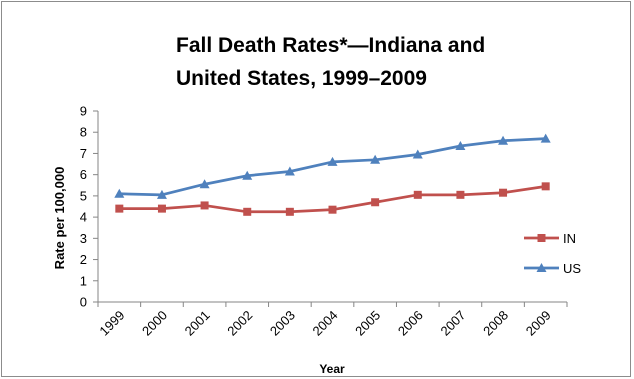 This screenshot has width=634, height=379. I want to click on y-tick-label: 3, so click(83, 238).